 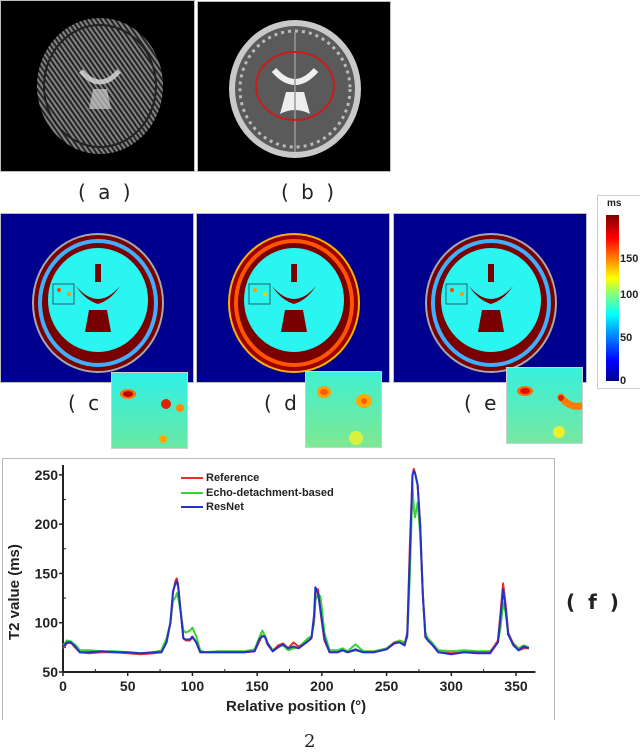 I want to click on x-tick-label: 50, so click(x=128, y=686).